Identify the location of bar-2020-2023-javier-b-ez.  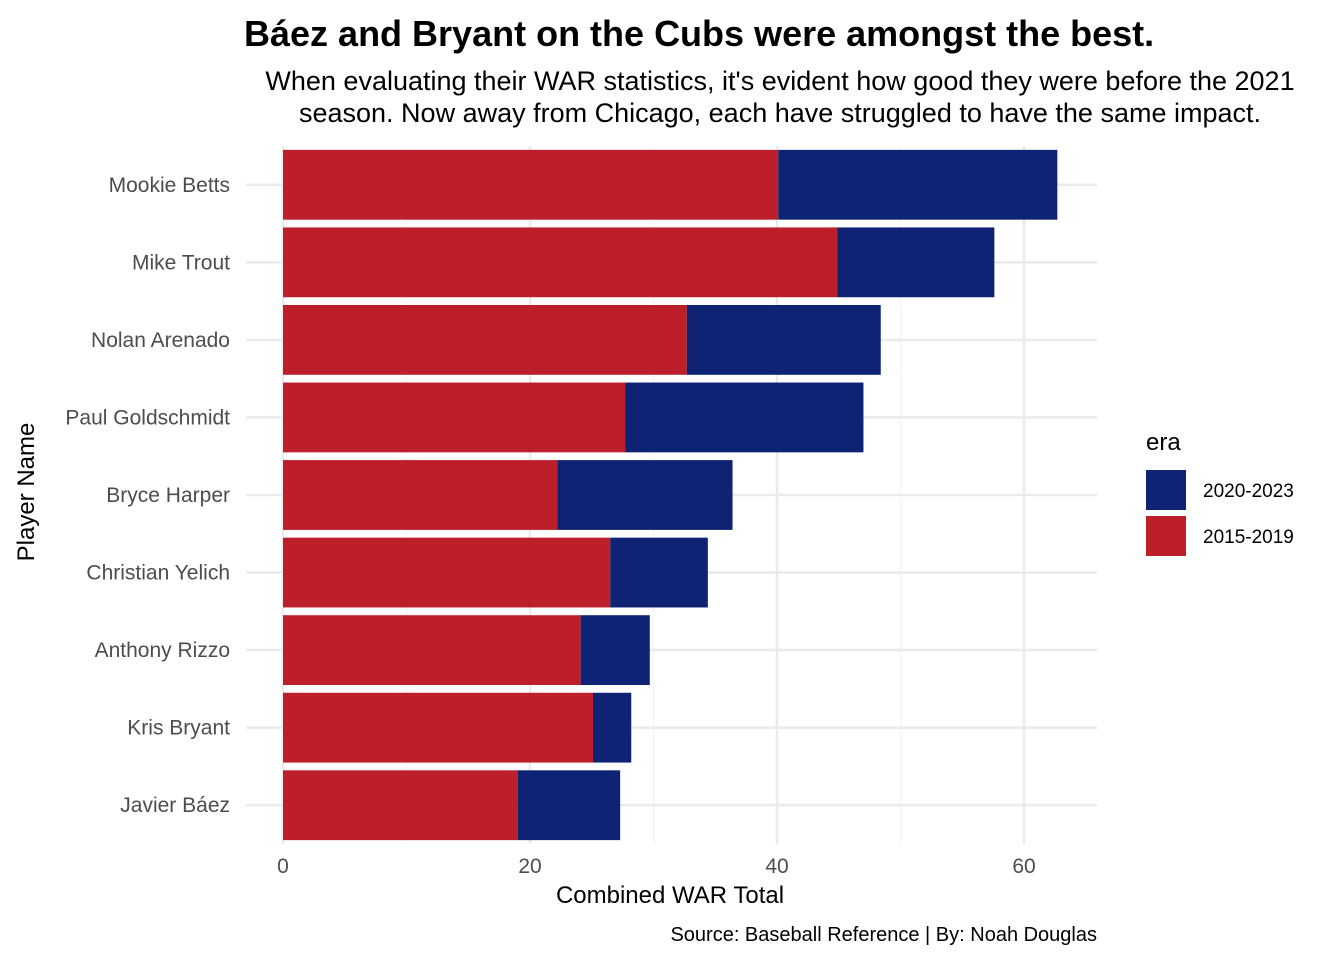
(569, 805).